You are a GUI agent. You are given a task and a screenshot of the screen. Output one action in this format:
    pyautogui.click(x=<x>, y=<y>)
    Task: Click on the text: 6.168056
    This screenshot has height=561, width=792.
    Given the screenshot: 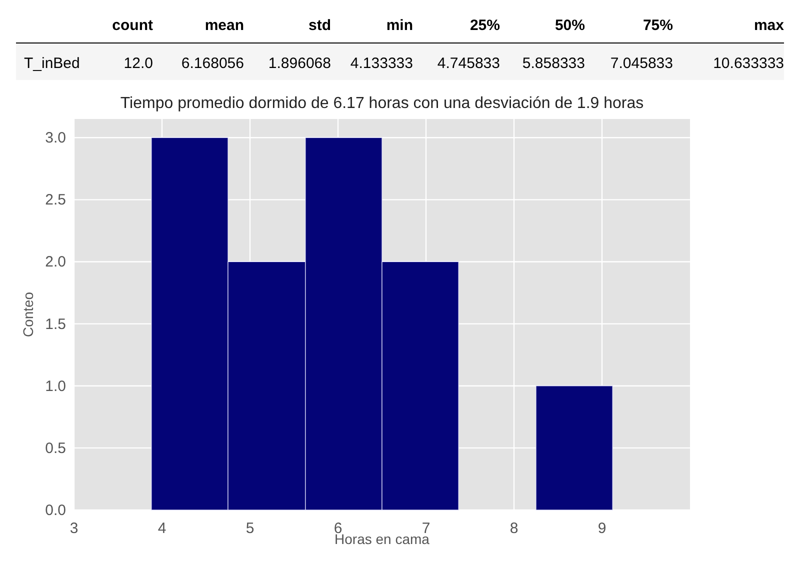 What is the action you would take?
    pyautogui.click(x=212, y=63)
    